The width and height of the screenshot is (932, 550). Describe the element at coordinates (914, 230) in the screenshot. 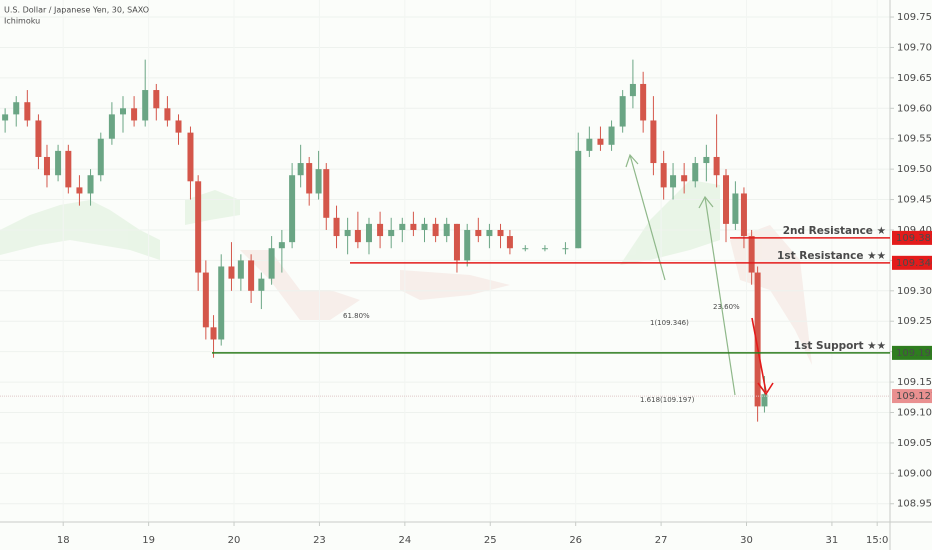

I see `y-tick-label: 109.400` at that location.